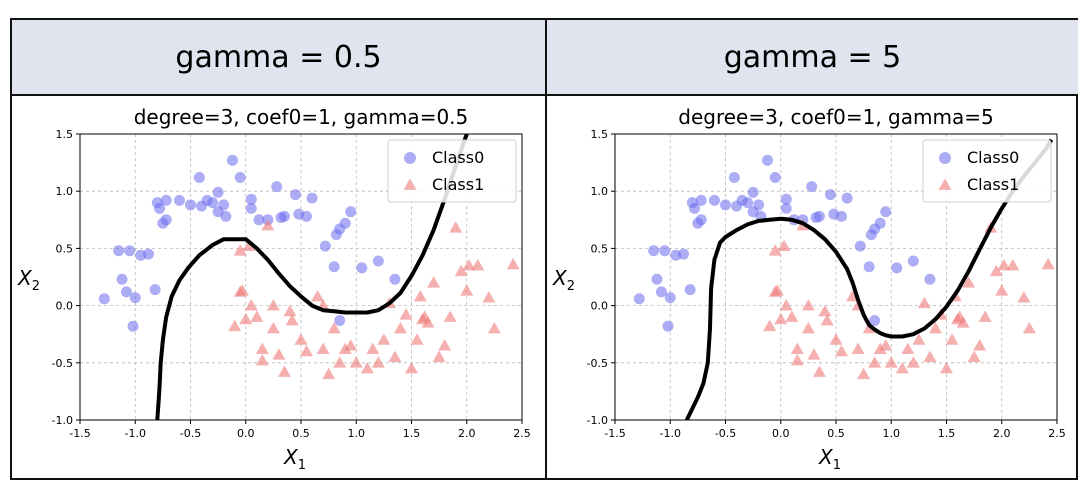  What do you see at coordinates (79, 433) in the screenshot?
I see `x-tick-label: -1.5` at bounding box center [79, 433].